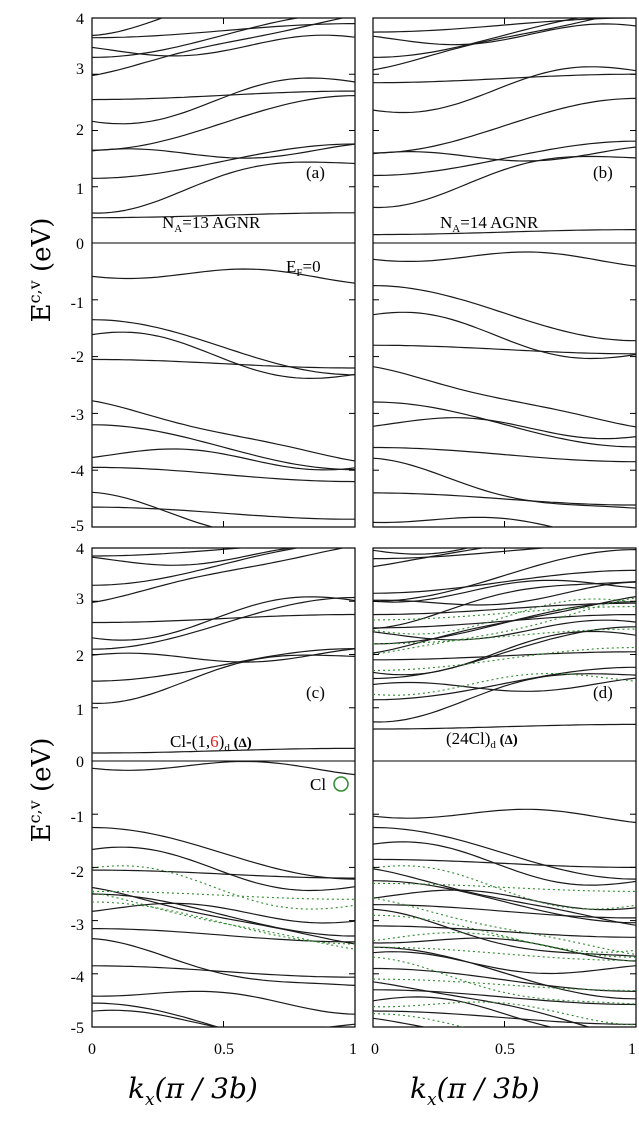 The height and width of the screenshot is (1138, 639). What do you see at coordinates (341, 784) in the screenshot?
I see `cl-legend-marker` at bounding box center [341, 784].